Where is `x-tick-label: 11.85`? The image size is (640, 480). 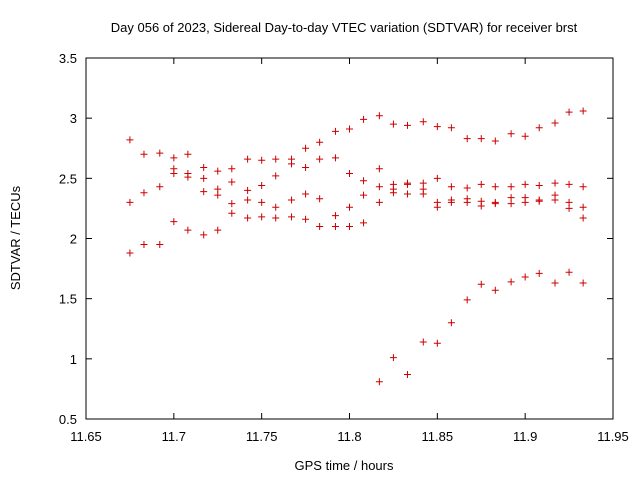
x-tick-label: 11.85 is located at coordinates (438, 436).